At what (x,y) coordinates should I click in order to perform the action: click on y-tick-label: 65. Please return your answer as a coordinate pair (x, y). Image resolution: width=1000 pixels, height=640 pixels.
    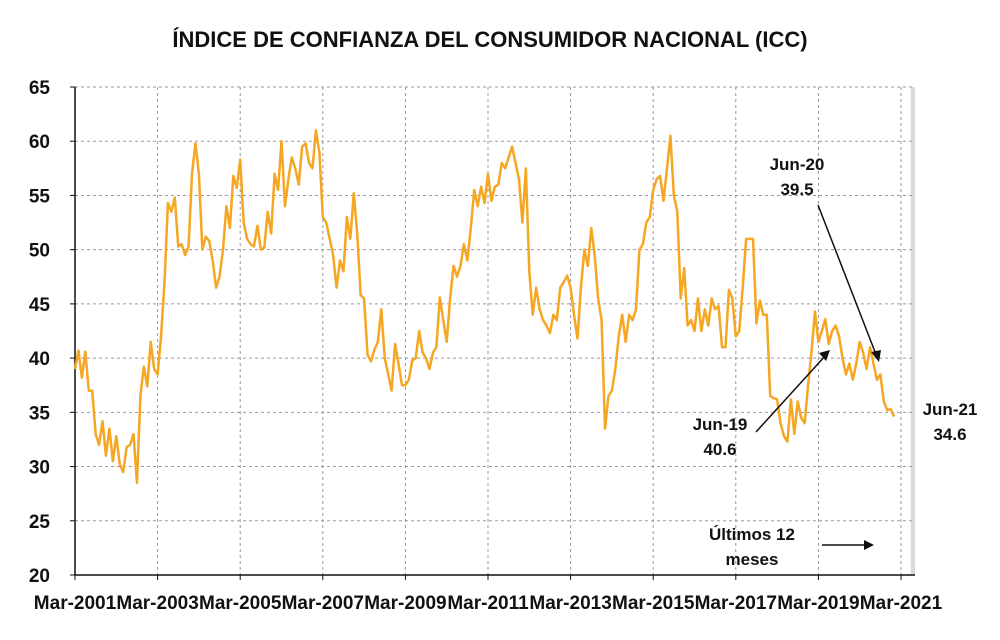
    Looking at the image, I should click on (40, 88).